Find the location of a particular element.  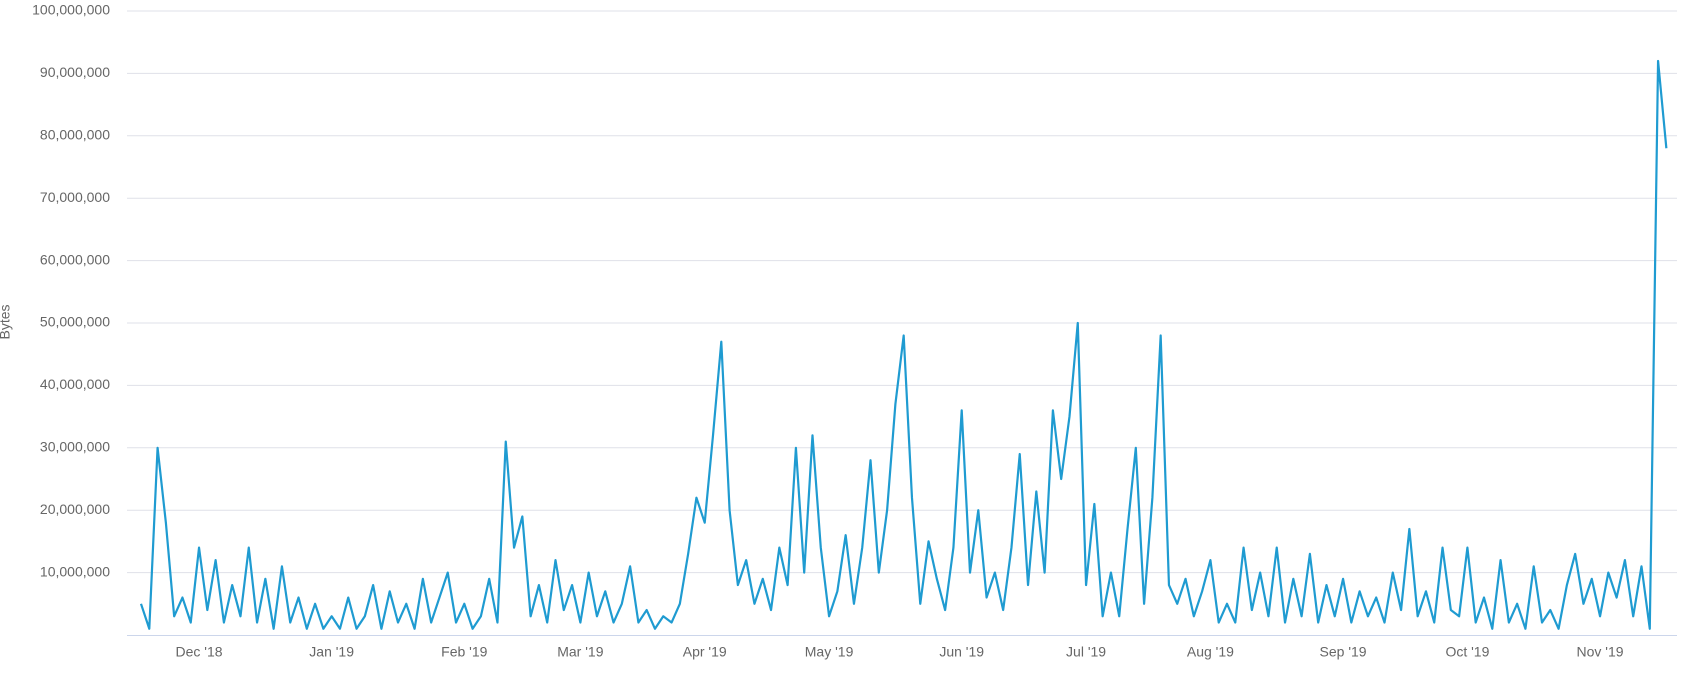

x-tick-label: May '19 is located at coordinates (829, 652).